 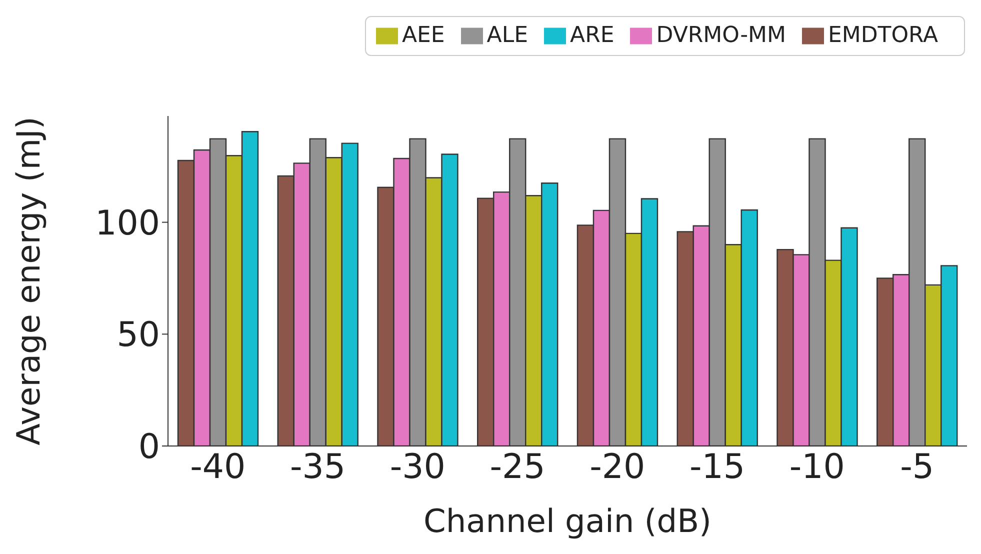 I want to click on x-tick-label: -20, so click(x=618, y=467).